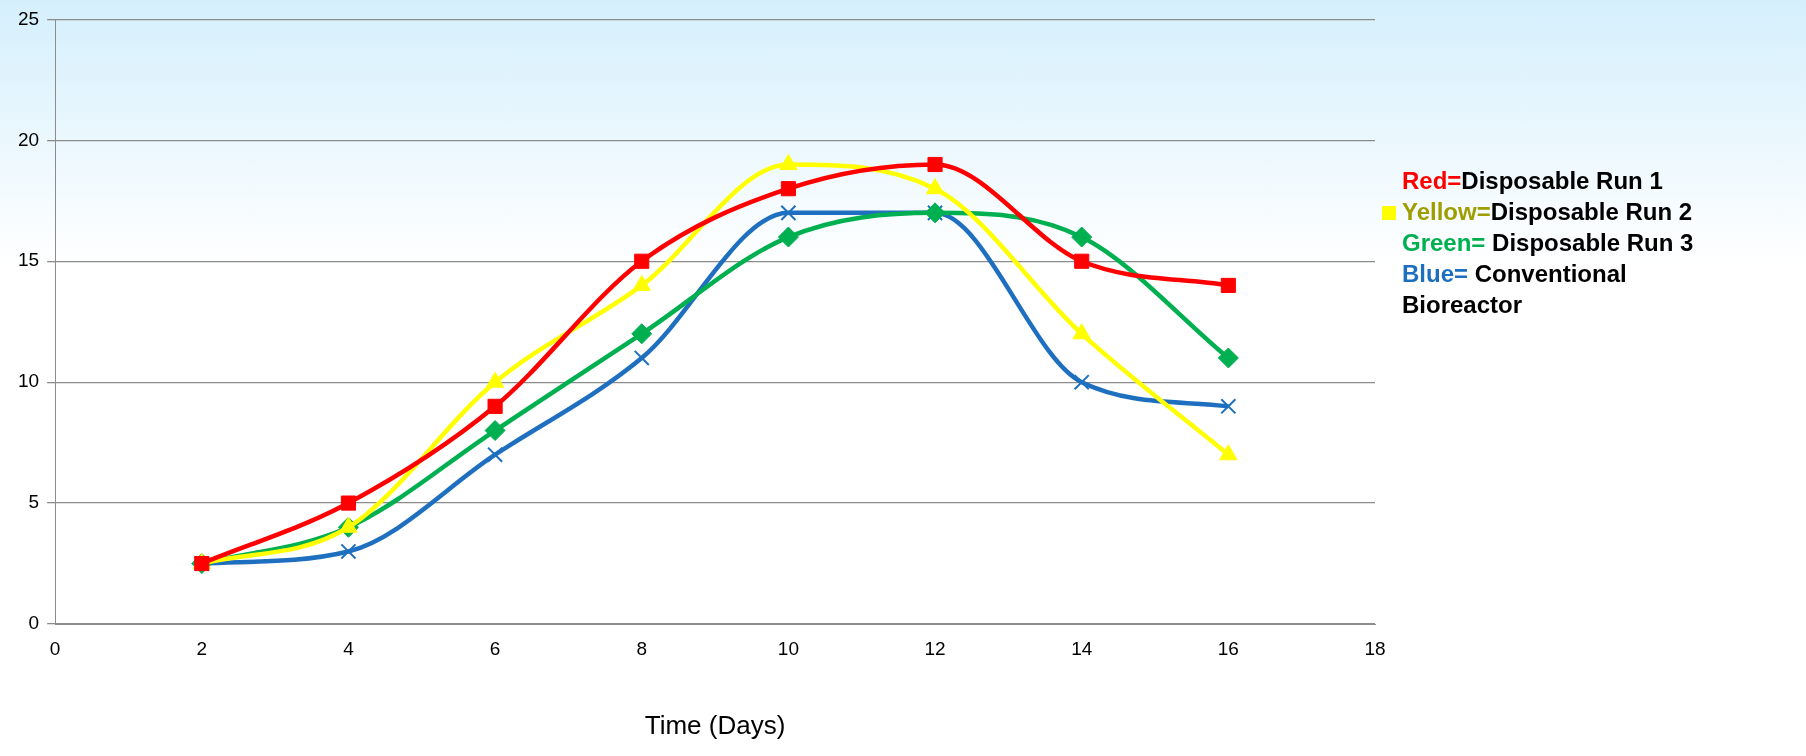  Describe the element at coordinates (28, 260) in the screenshot. I see `y-tick-label: 15` at that location.